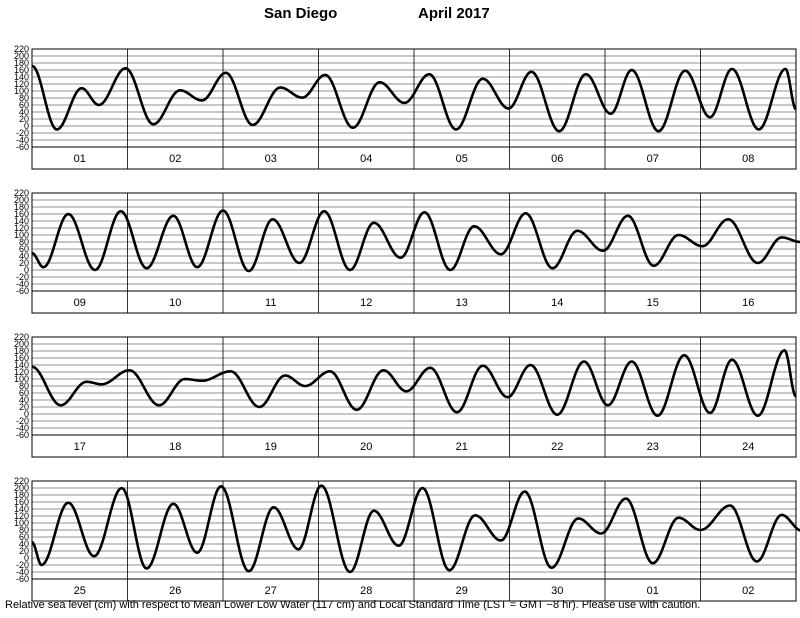 Image resolution: width=800 pixels, height=618 pixels. Describe the element at coordinates (748, 159) in the screenshot. I see `day-label: 08` at that location.